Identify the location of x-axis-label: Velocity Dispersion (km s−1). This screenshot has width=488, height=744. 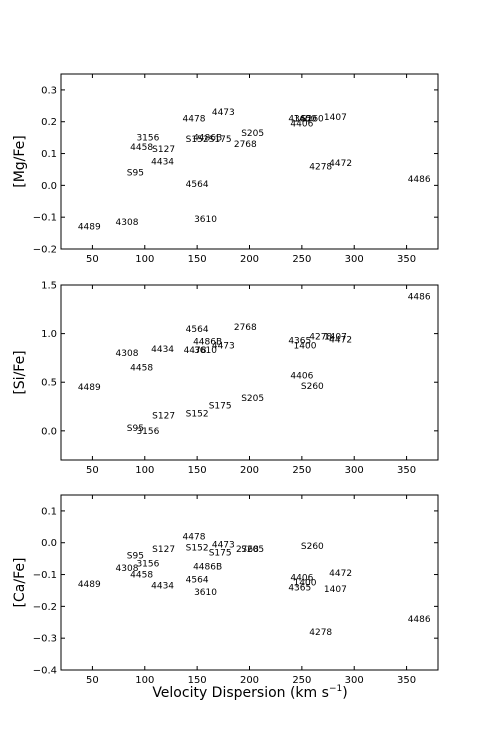
(249, 692).